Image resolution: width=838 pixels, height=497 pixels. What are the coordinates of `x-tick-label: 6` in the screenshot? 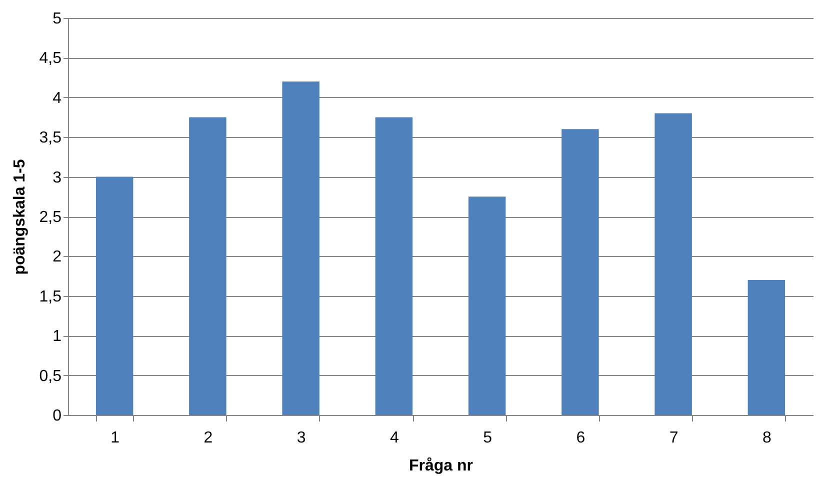 It's located at (581, 438).